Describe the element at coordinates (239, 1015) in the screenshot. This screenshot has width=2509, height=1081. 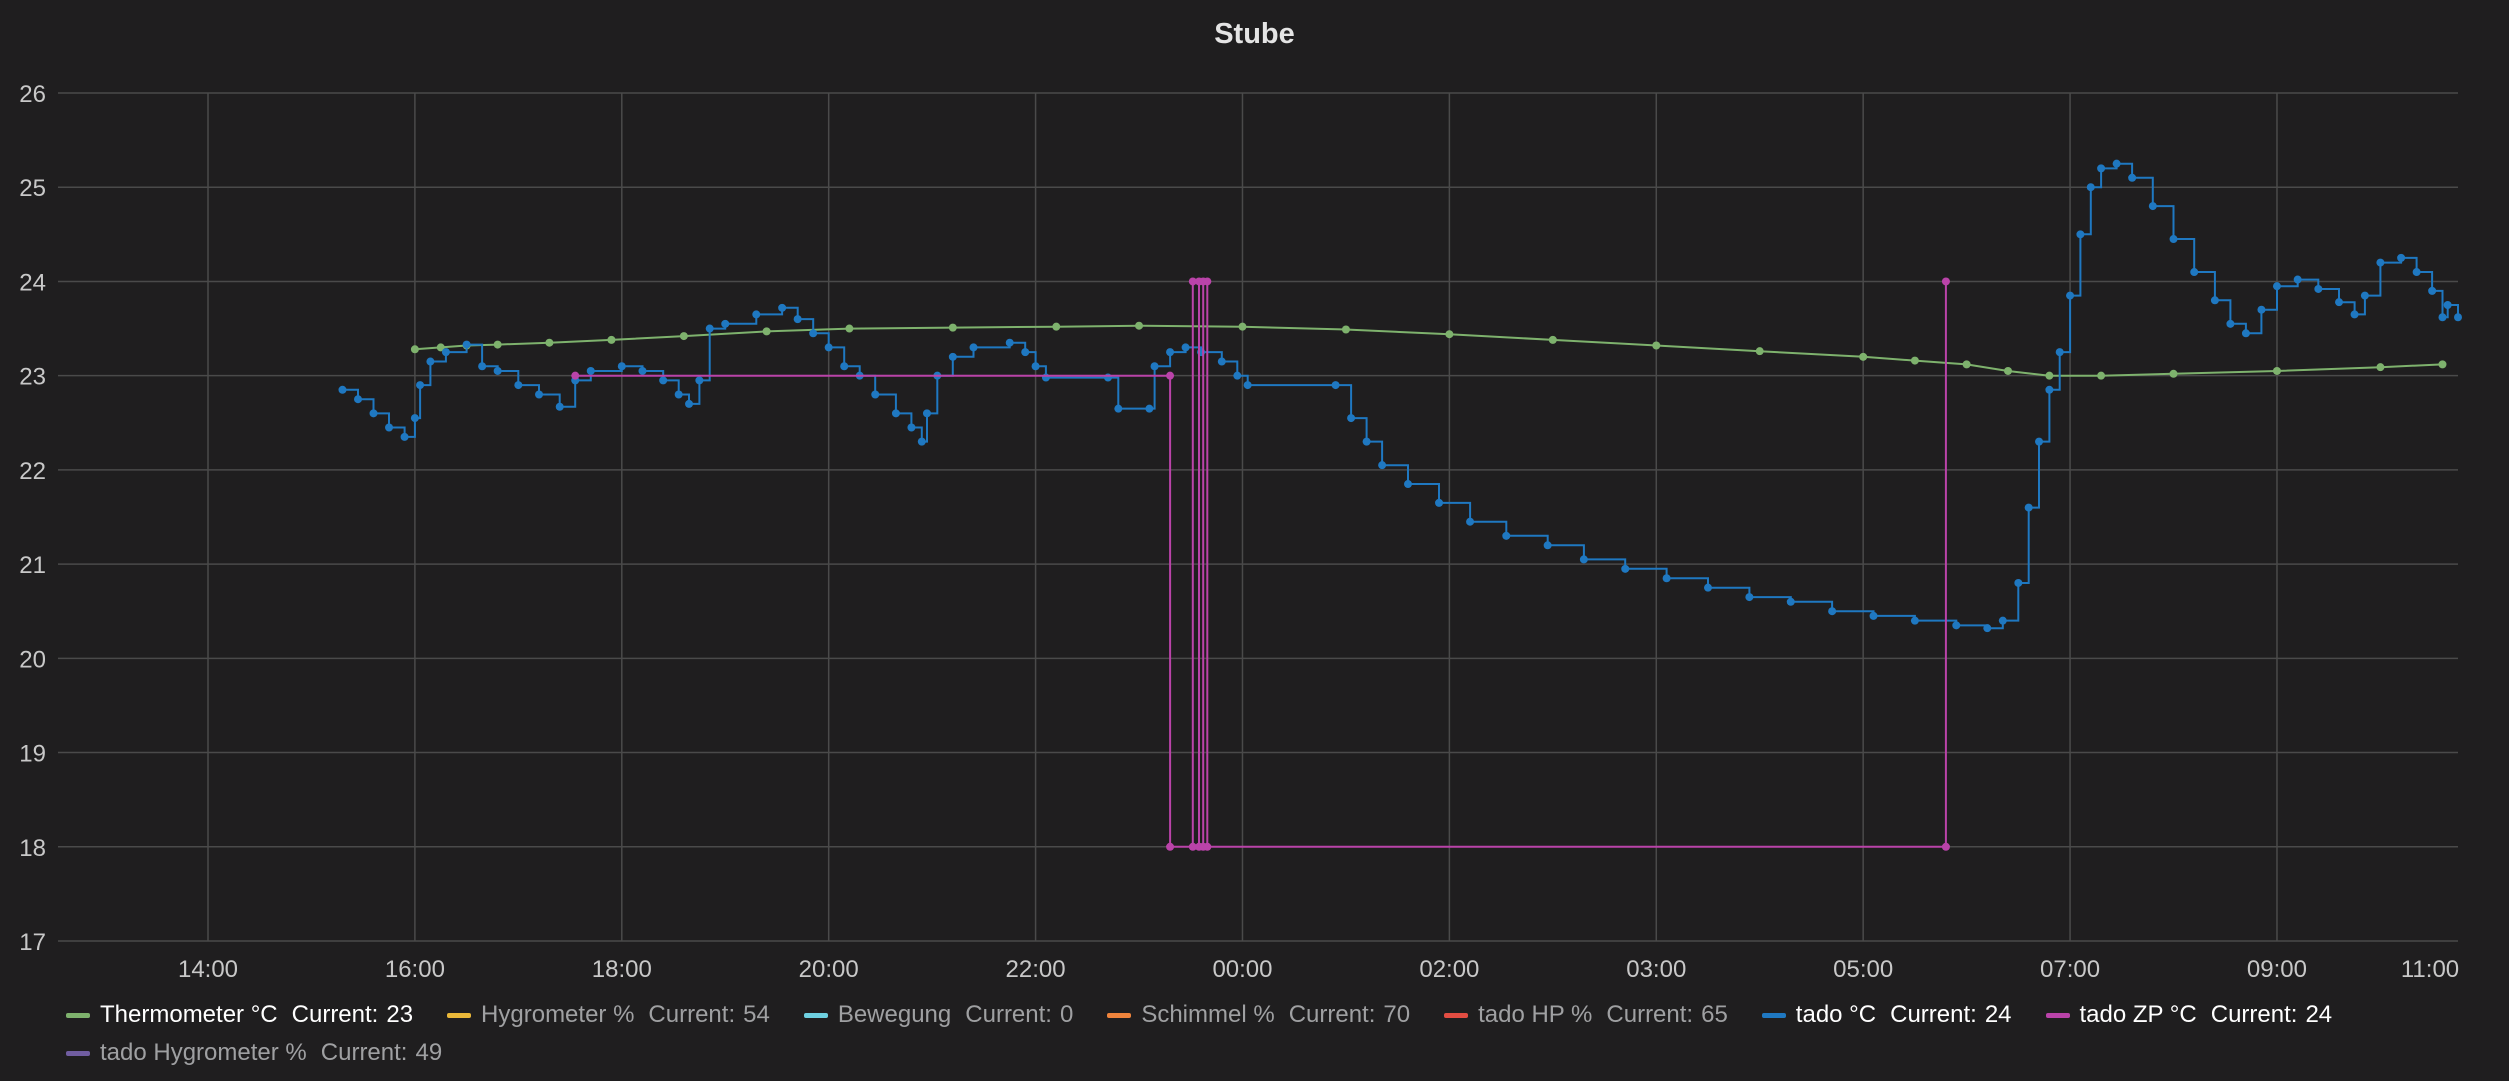
I see `legend-item: Thermometer °C Current: 23` at that location.